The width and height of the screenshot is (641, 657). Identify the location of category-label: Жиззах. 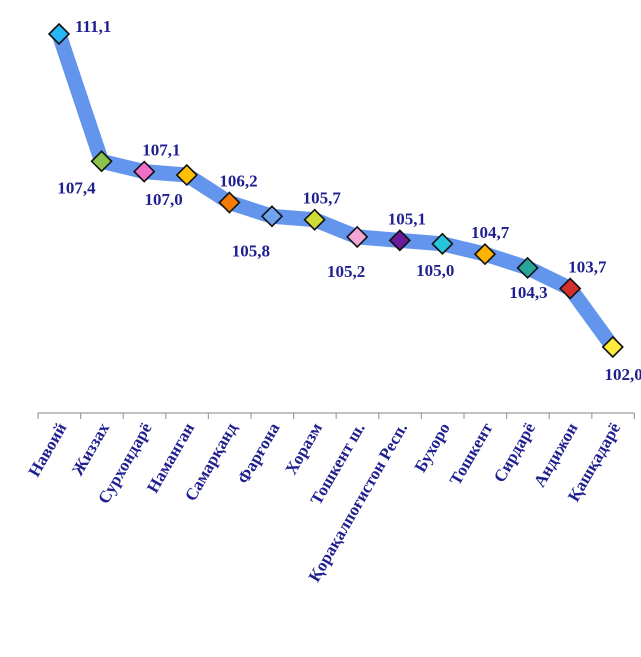
(90, 449).